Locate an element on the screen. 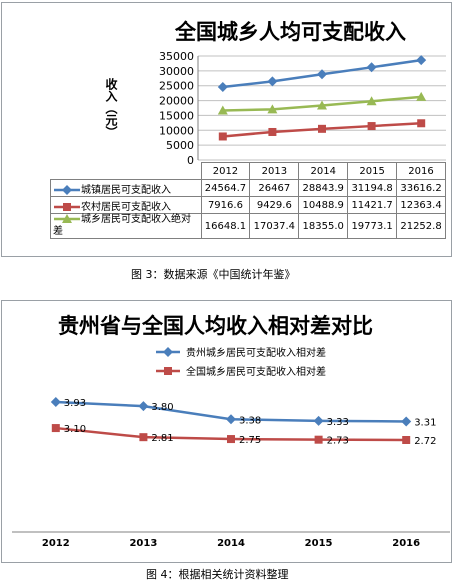 Image resolution: width=455 pixels, height=583 pixels. chart1-table-corner is located at coordinates (126, 171).